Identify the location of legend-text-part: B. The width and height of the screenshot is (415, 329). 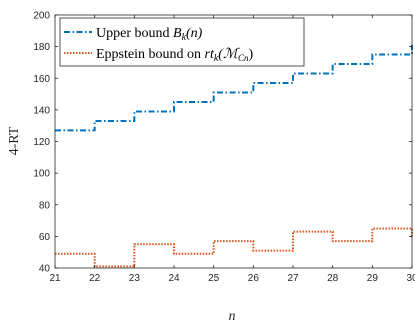
(177, 33).